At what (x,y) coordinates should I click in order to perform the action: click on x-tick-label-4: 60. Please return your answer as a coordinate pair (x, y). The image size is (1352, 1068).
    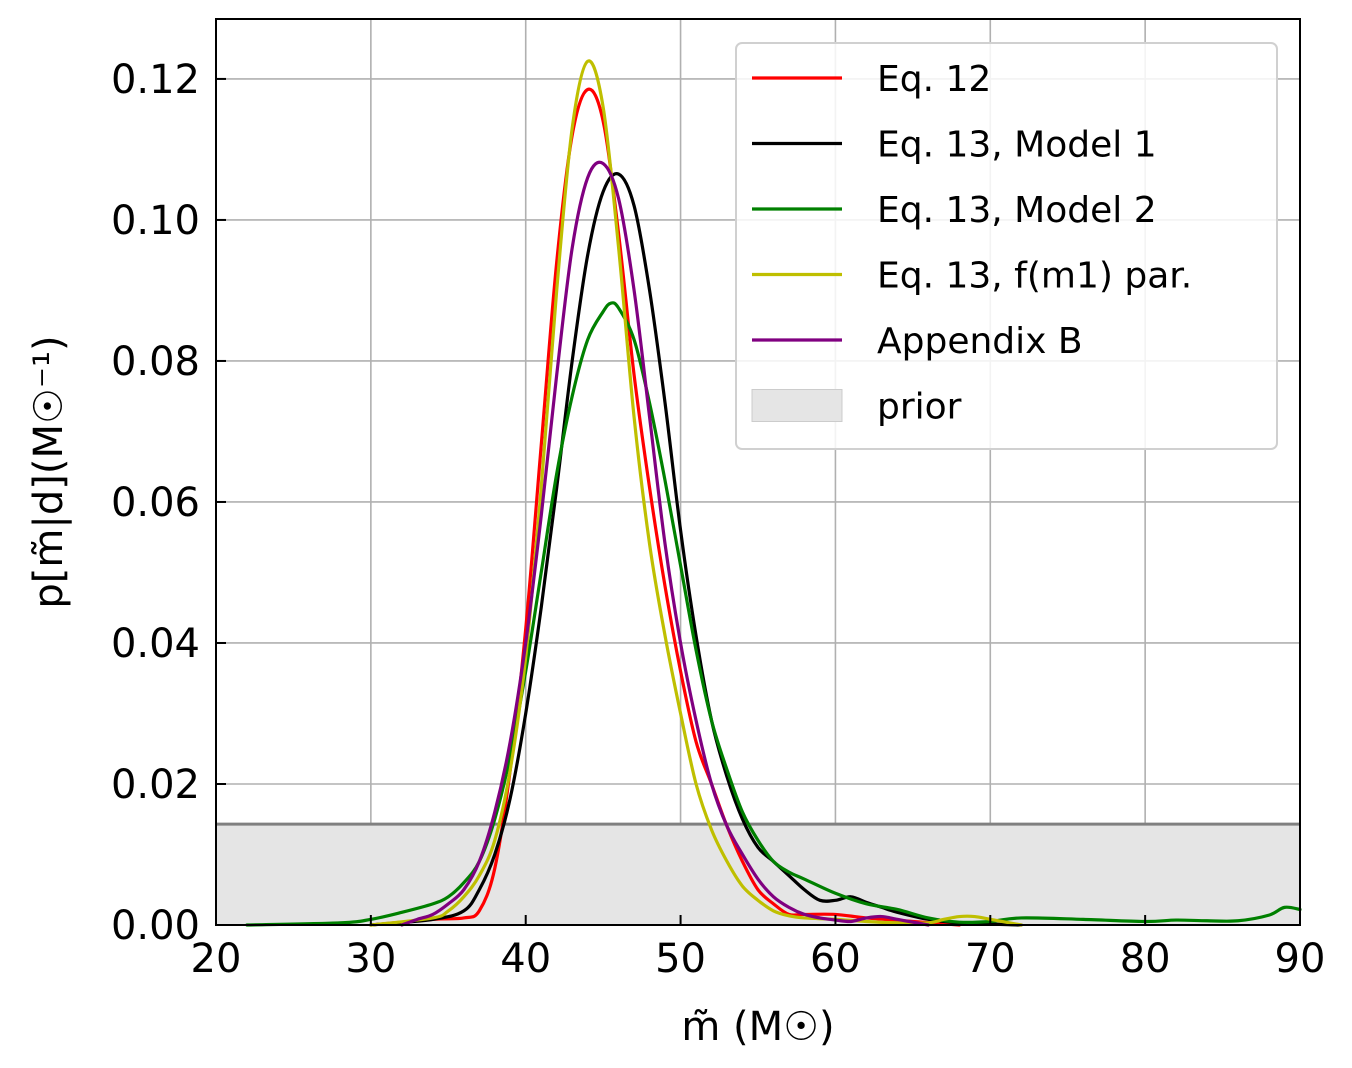
    Looking at the image, I should click on (835, 959).